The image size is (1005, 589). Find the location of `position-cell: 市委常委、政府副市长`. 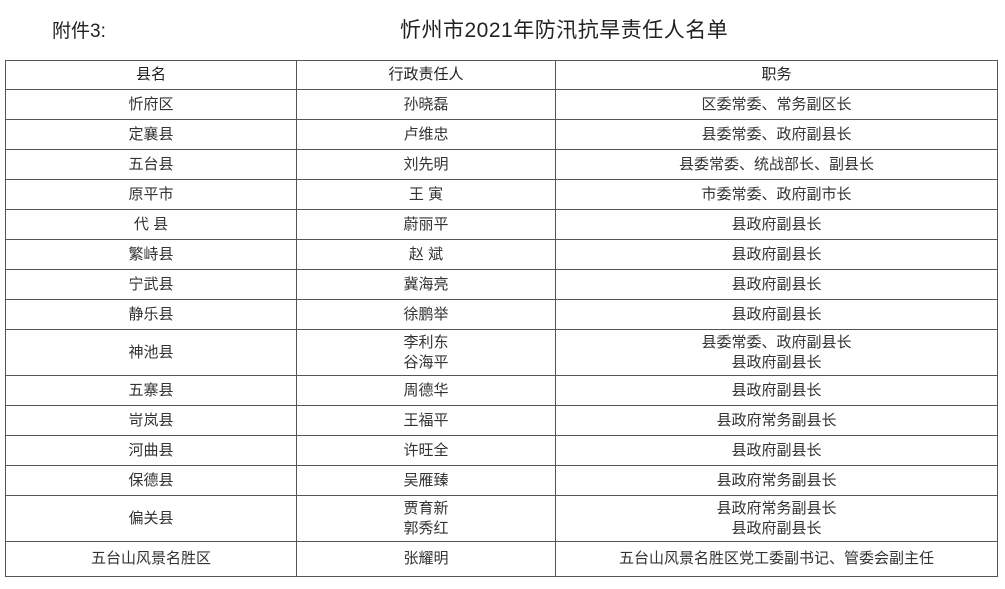

position-cell: 市委常委、政府副市长 is located at coordinates (776, 194).